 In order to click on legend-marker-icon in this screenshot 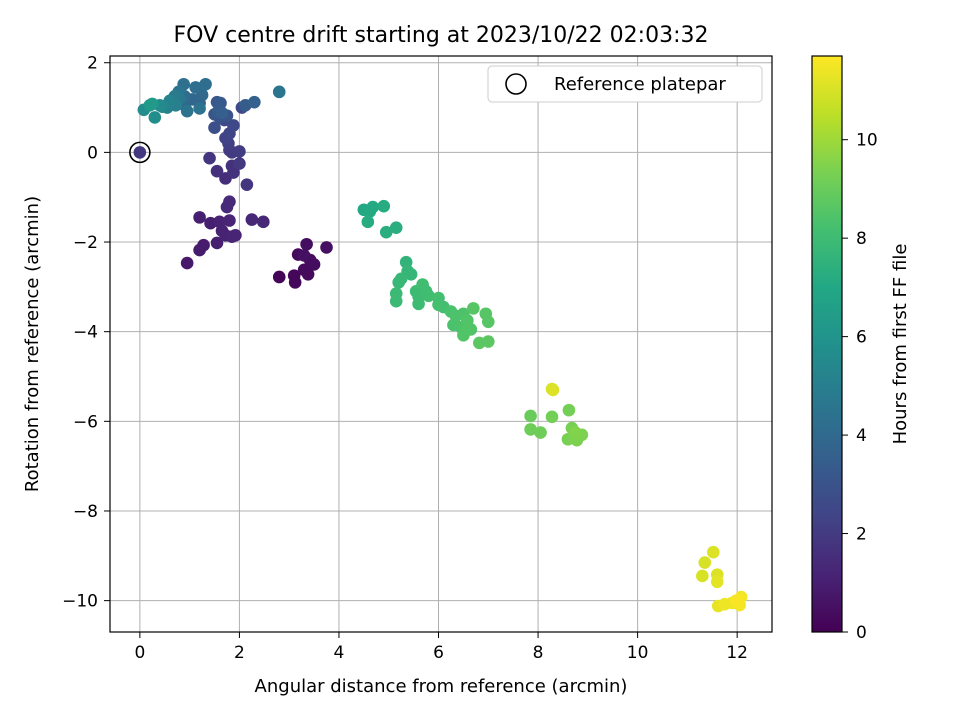, I will do `click(516, 84)`.